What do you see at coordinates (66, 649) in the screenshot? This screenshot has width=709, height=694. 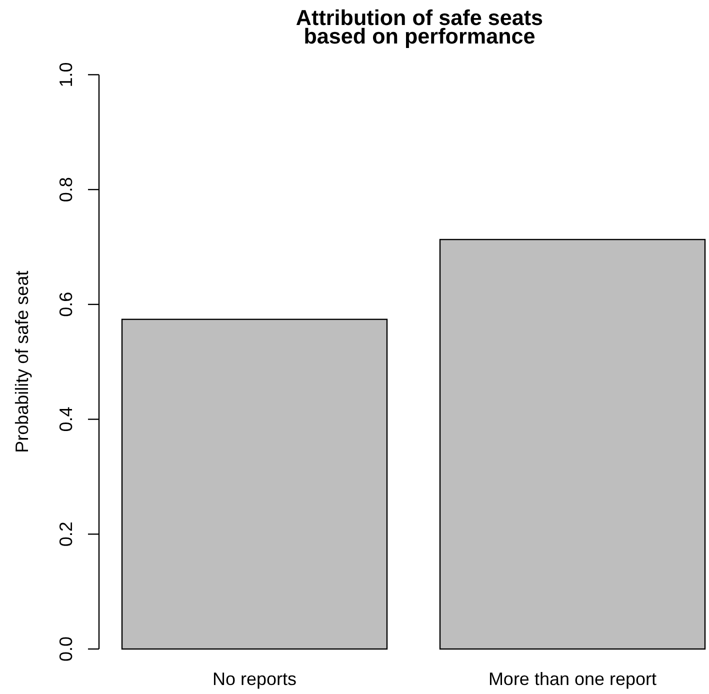 I see `y-tick-label: 0.0` at bounding box center [66, 649].